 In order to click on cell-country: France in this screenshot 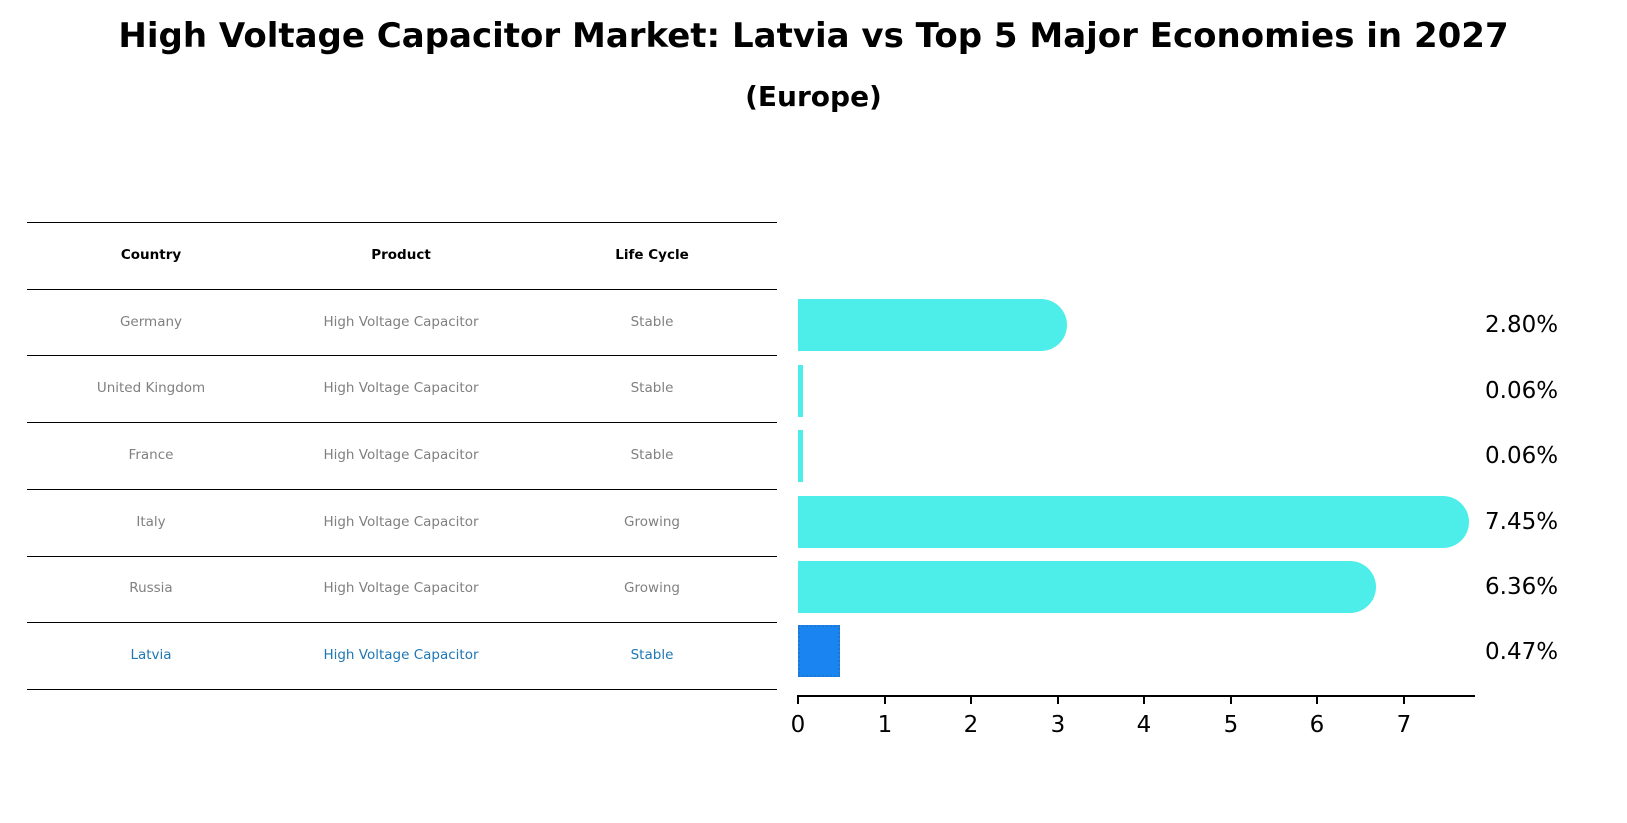, I will do `click(151, 455)`.